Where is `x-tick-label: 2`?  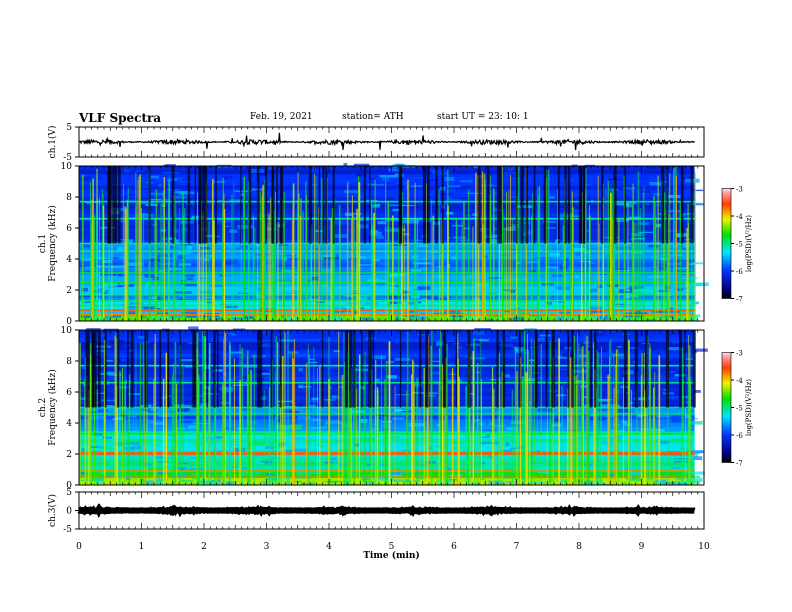
x-tick-label: 2 is located at coordinates (204, 547).